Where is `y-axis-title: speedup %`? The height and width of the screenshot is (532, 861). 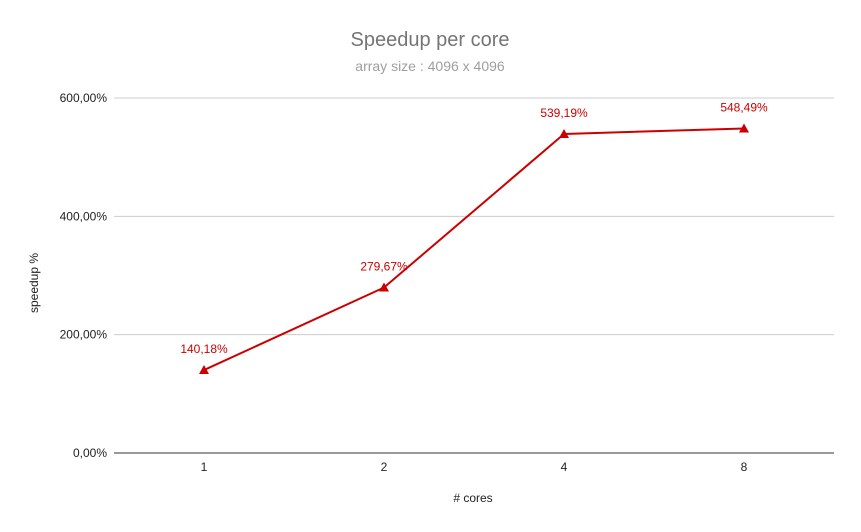
y-axis-title: speedup % is located at coordinates (34, 283).